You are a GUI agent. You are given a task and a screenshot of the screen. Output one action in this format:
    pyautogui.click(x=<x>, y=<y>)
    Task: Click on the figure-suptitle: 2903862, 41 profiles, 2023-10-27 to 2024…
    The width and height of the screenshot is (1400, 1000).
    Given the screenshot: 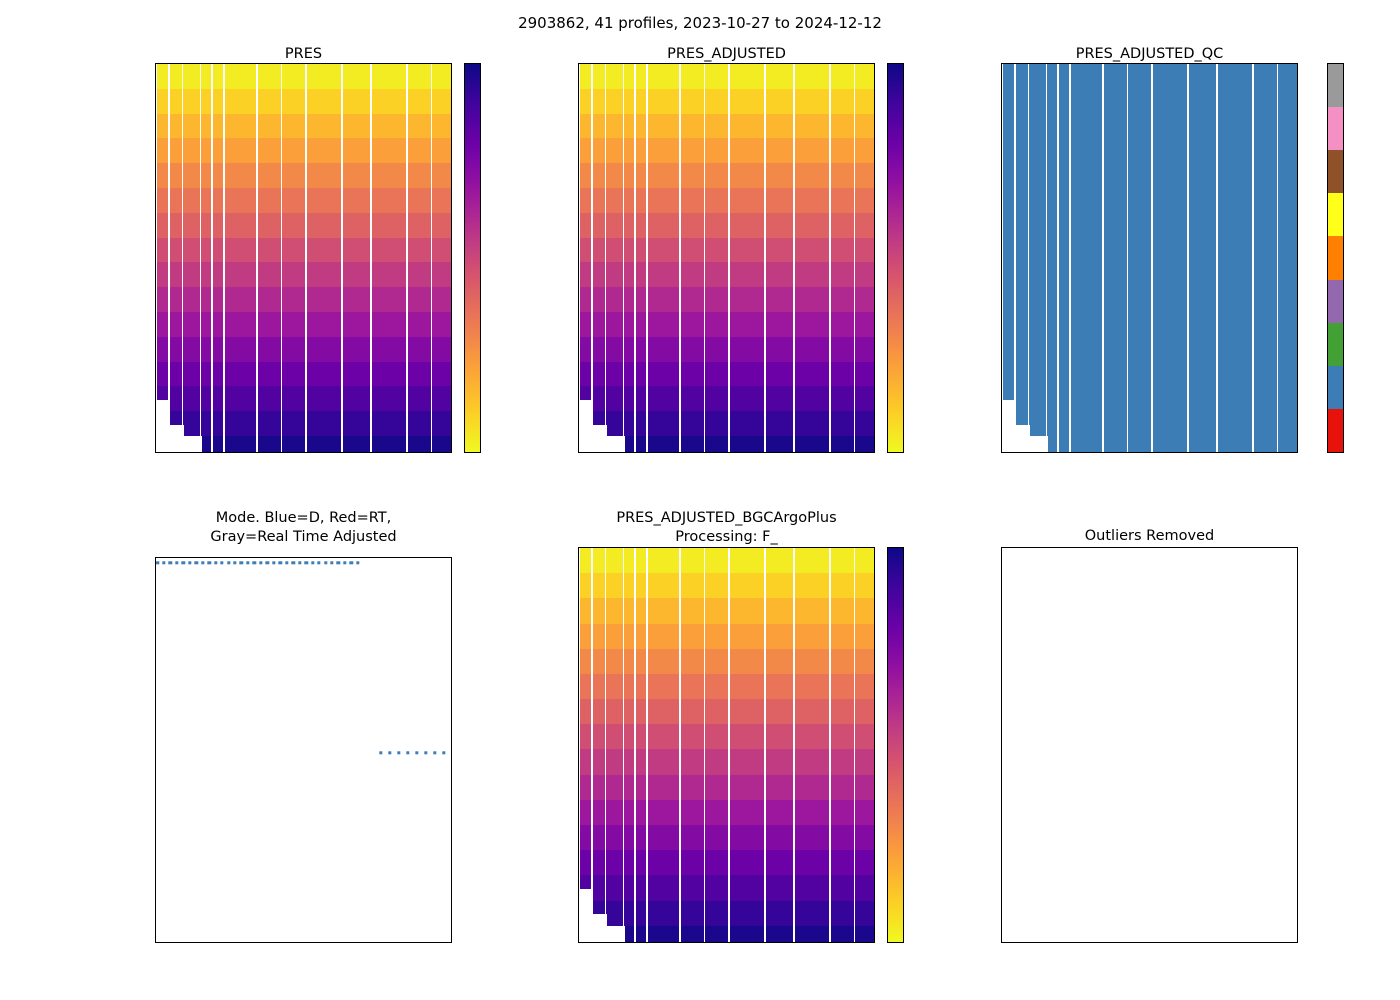 What is the action you would take?
    pyautogui.click(x=700, y=23)
    